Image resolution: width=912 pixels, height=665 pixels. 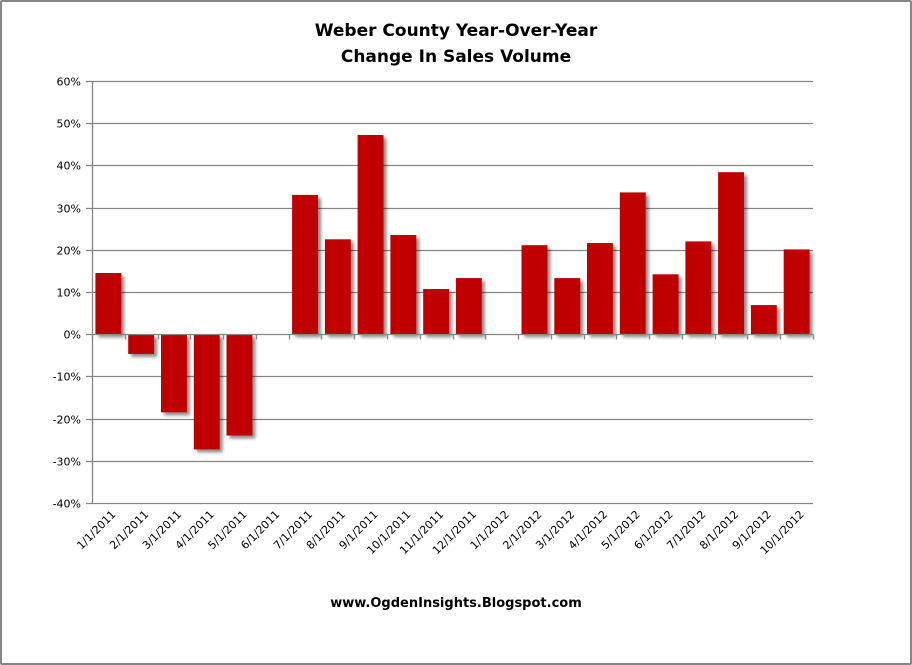 I want to click on y-tick-label: 30%, so click(x=69, y=209).